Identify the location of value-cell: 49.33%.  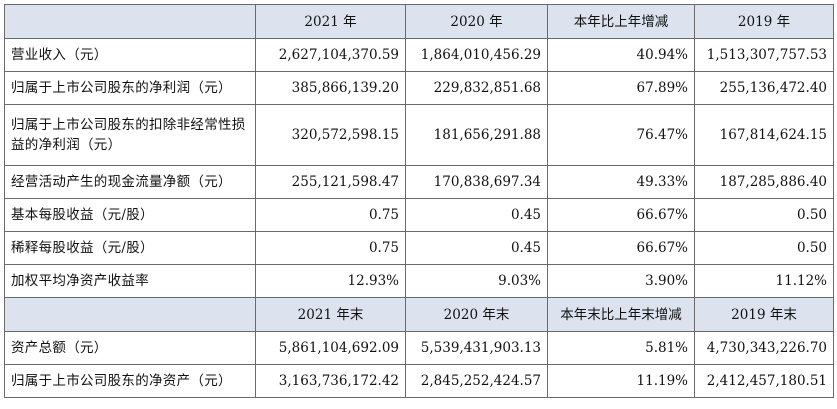
(621, 182).